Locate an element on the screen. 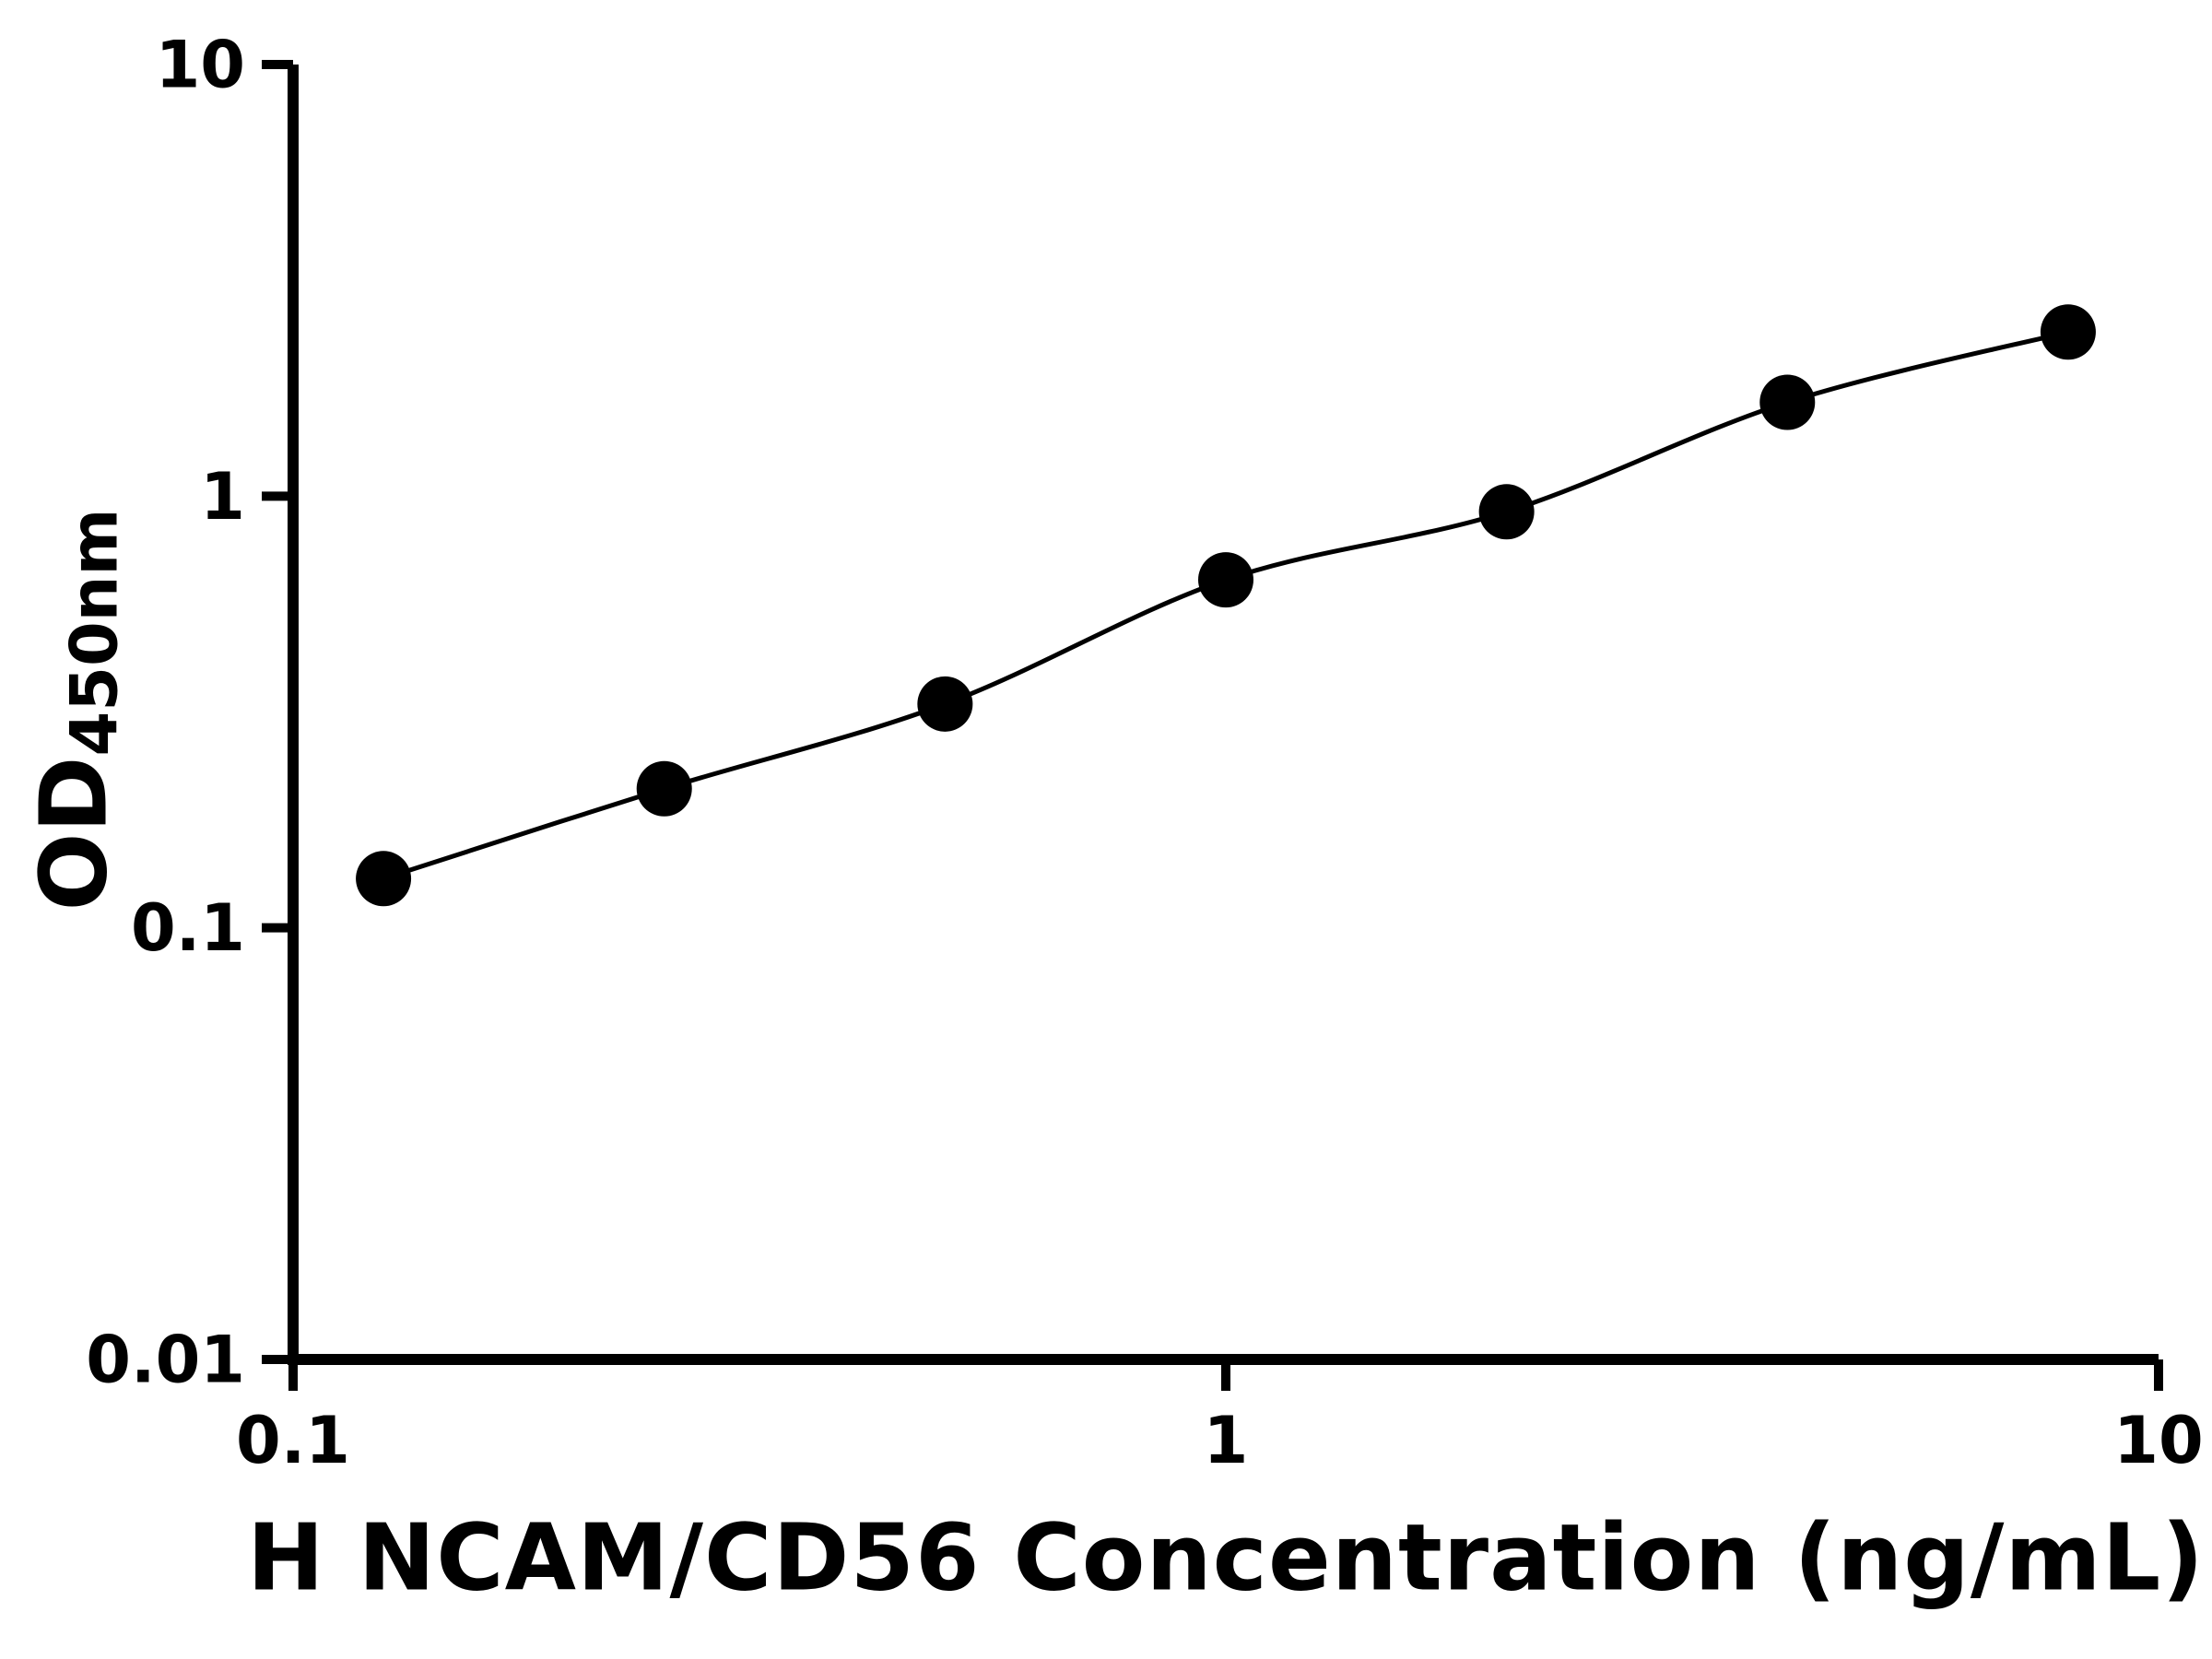 The height and width of the screenshot is (1659, 2212). y-tick-label: 1 is located at coordinates (222, 497).